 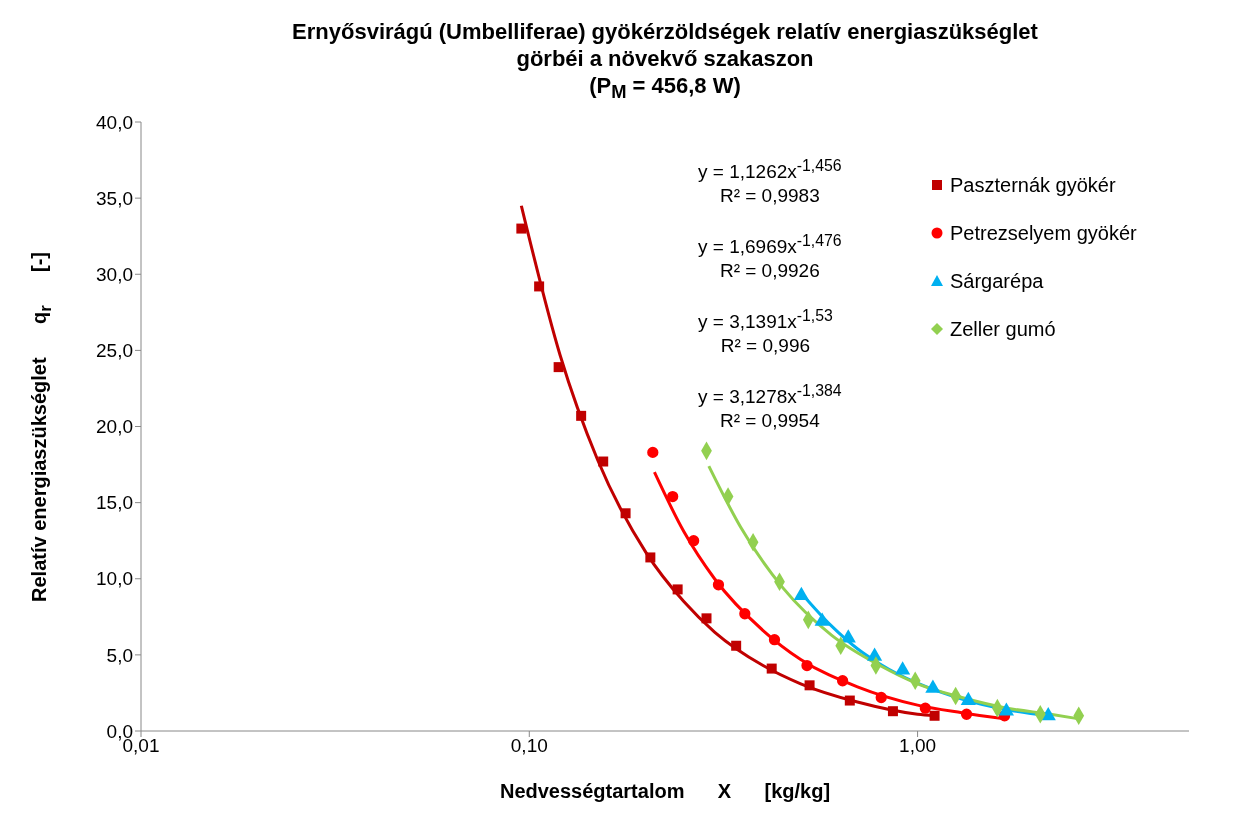 I want to click on x-tick-label: 0,10, so click(x=529, y=746).